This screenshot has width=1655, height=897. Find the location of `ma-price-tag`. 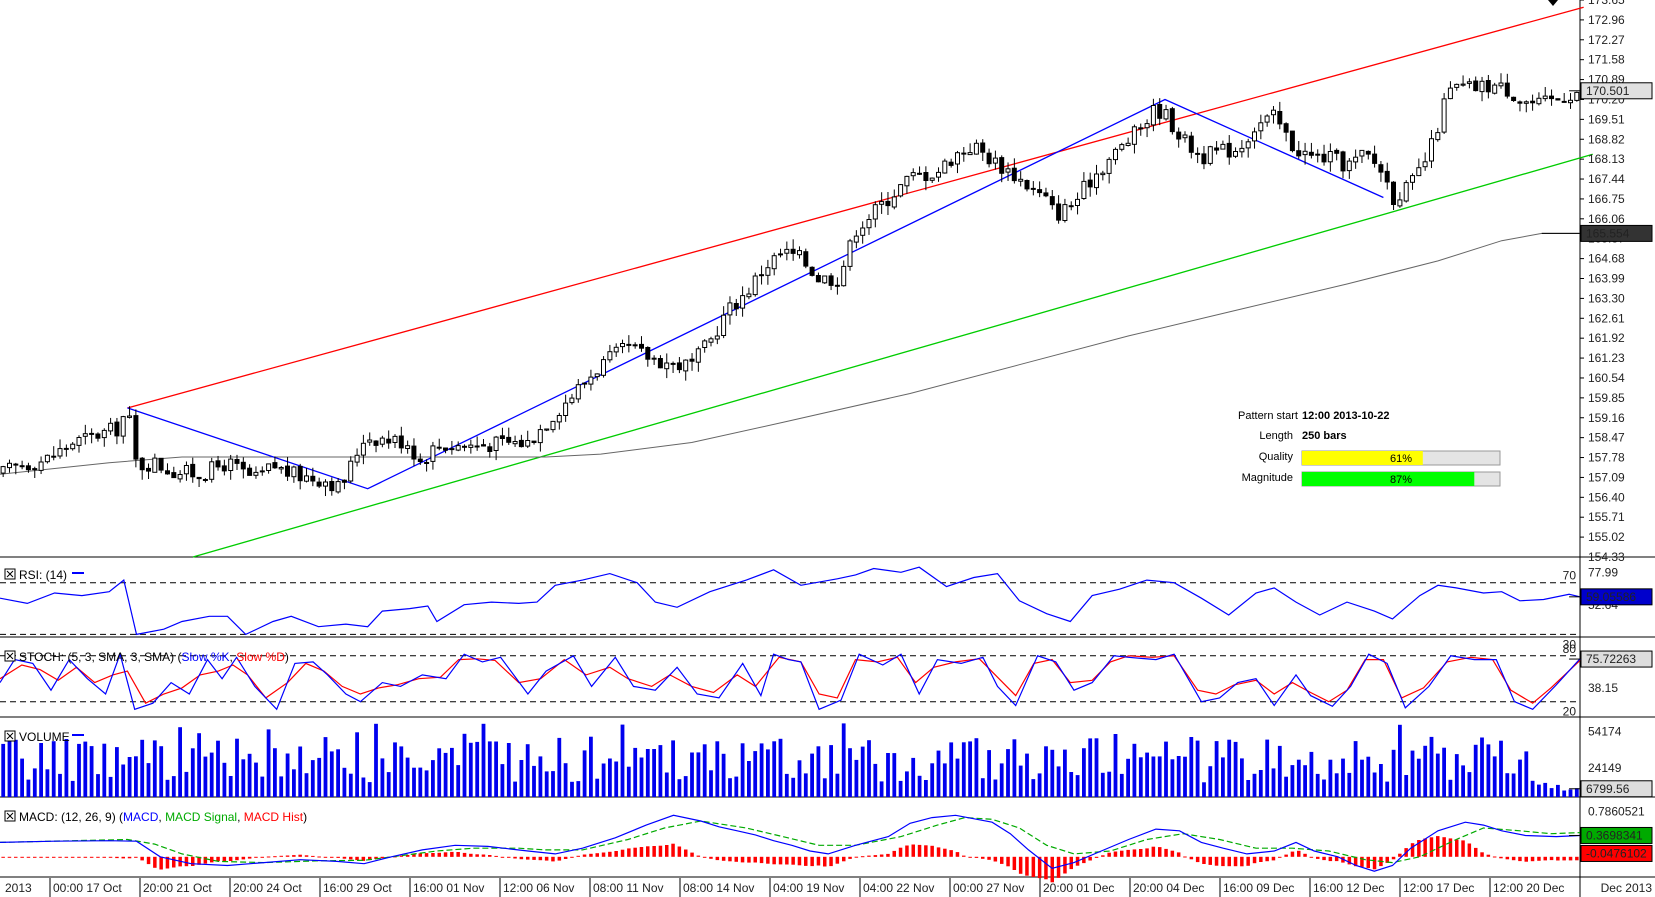

ma-price-tag is located at coordinates (1616, 233).